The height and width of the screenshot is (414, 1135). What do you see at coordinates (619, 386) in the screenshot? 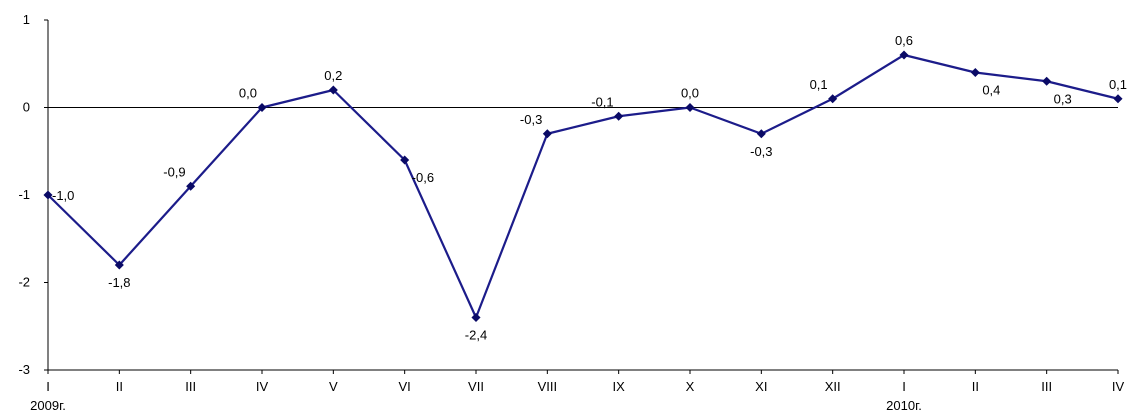
I see `x-tick-label: IX` at bounding box center [619, 386].